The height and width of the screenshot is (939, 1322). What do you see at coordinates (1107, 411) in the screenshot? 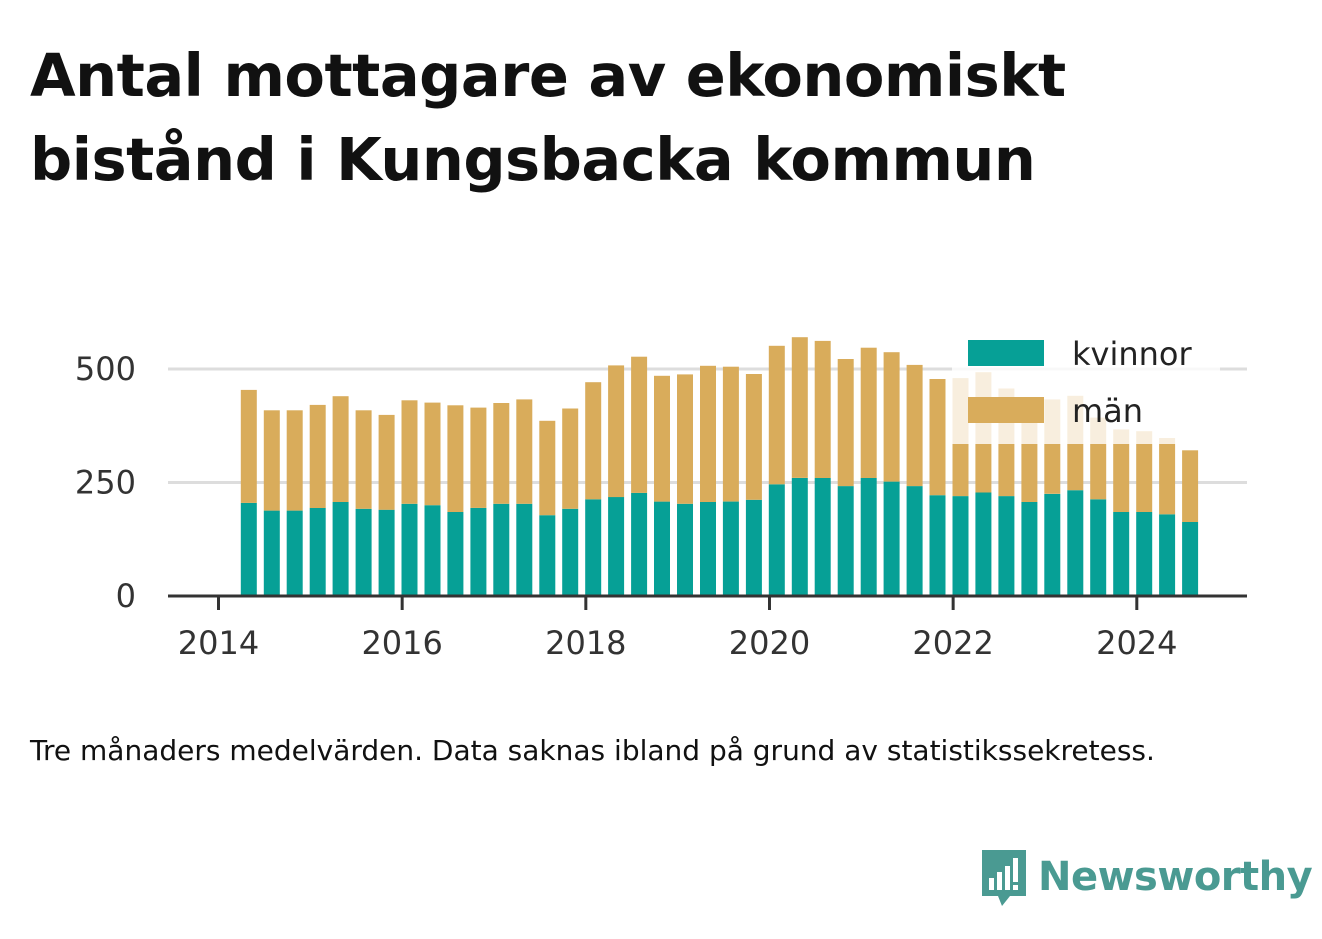
I see `legend-label-1: män` at bounding box center [1107, 411].